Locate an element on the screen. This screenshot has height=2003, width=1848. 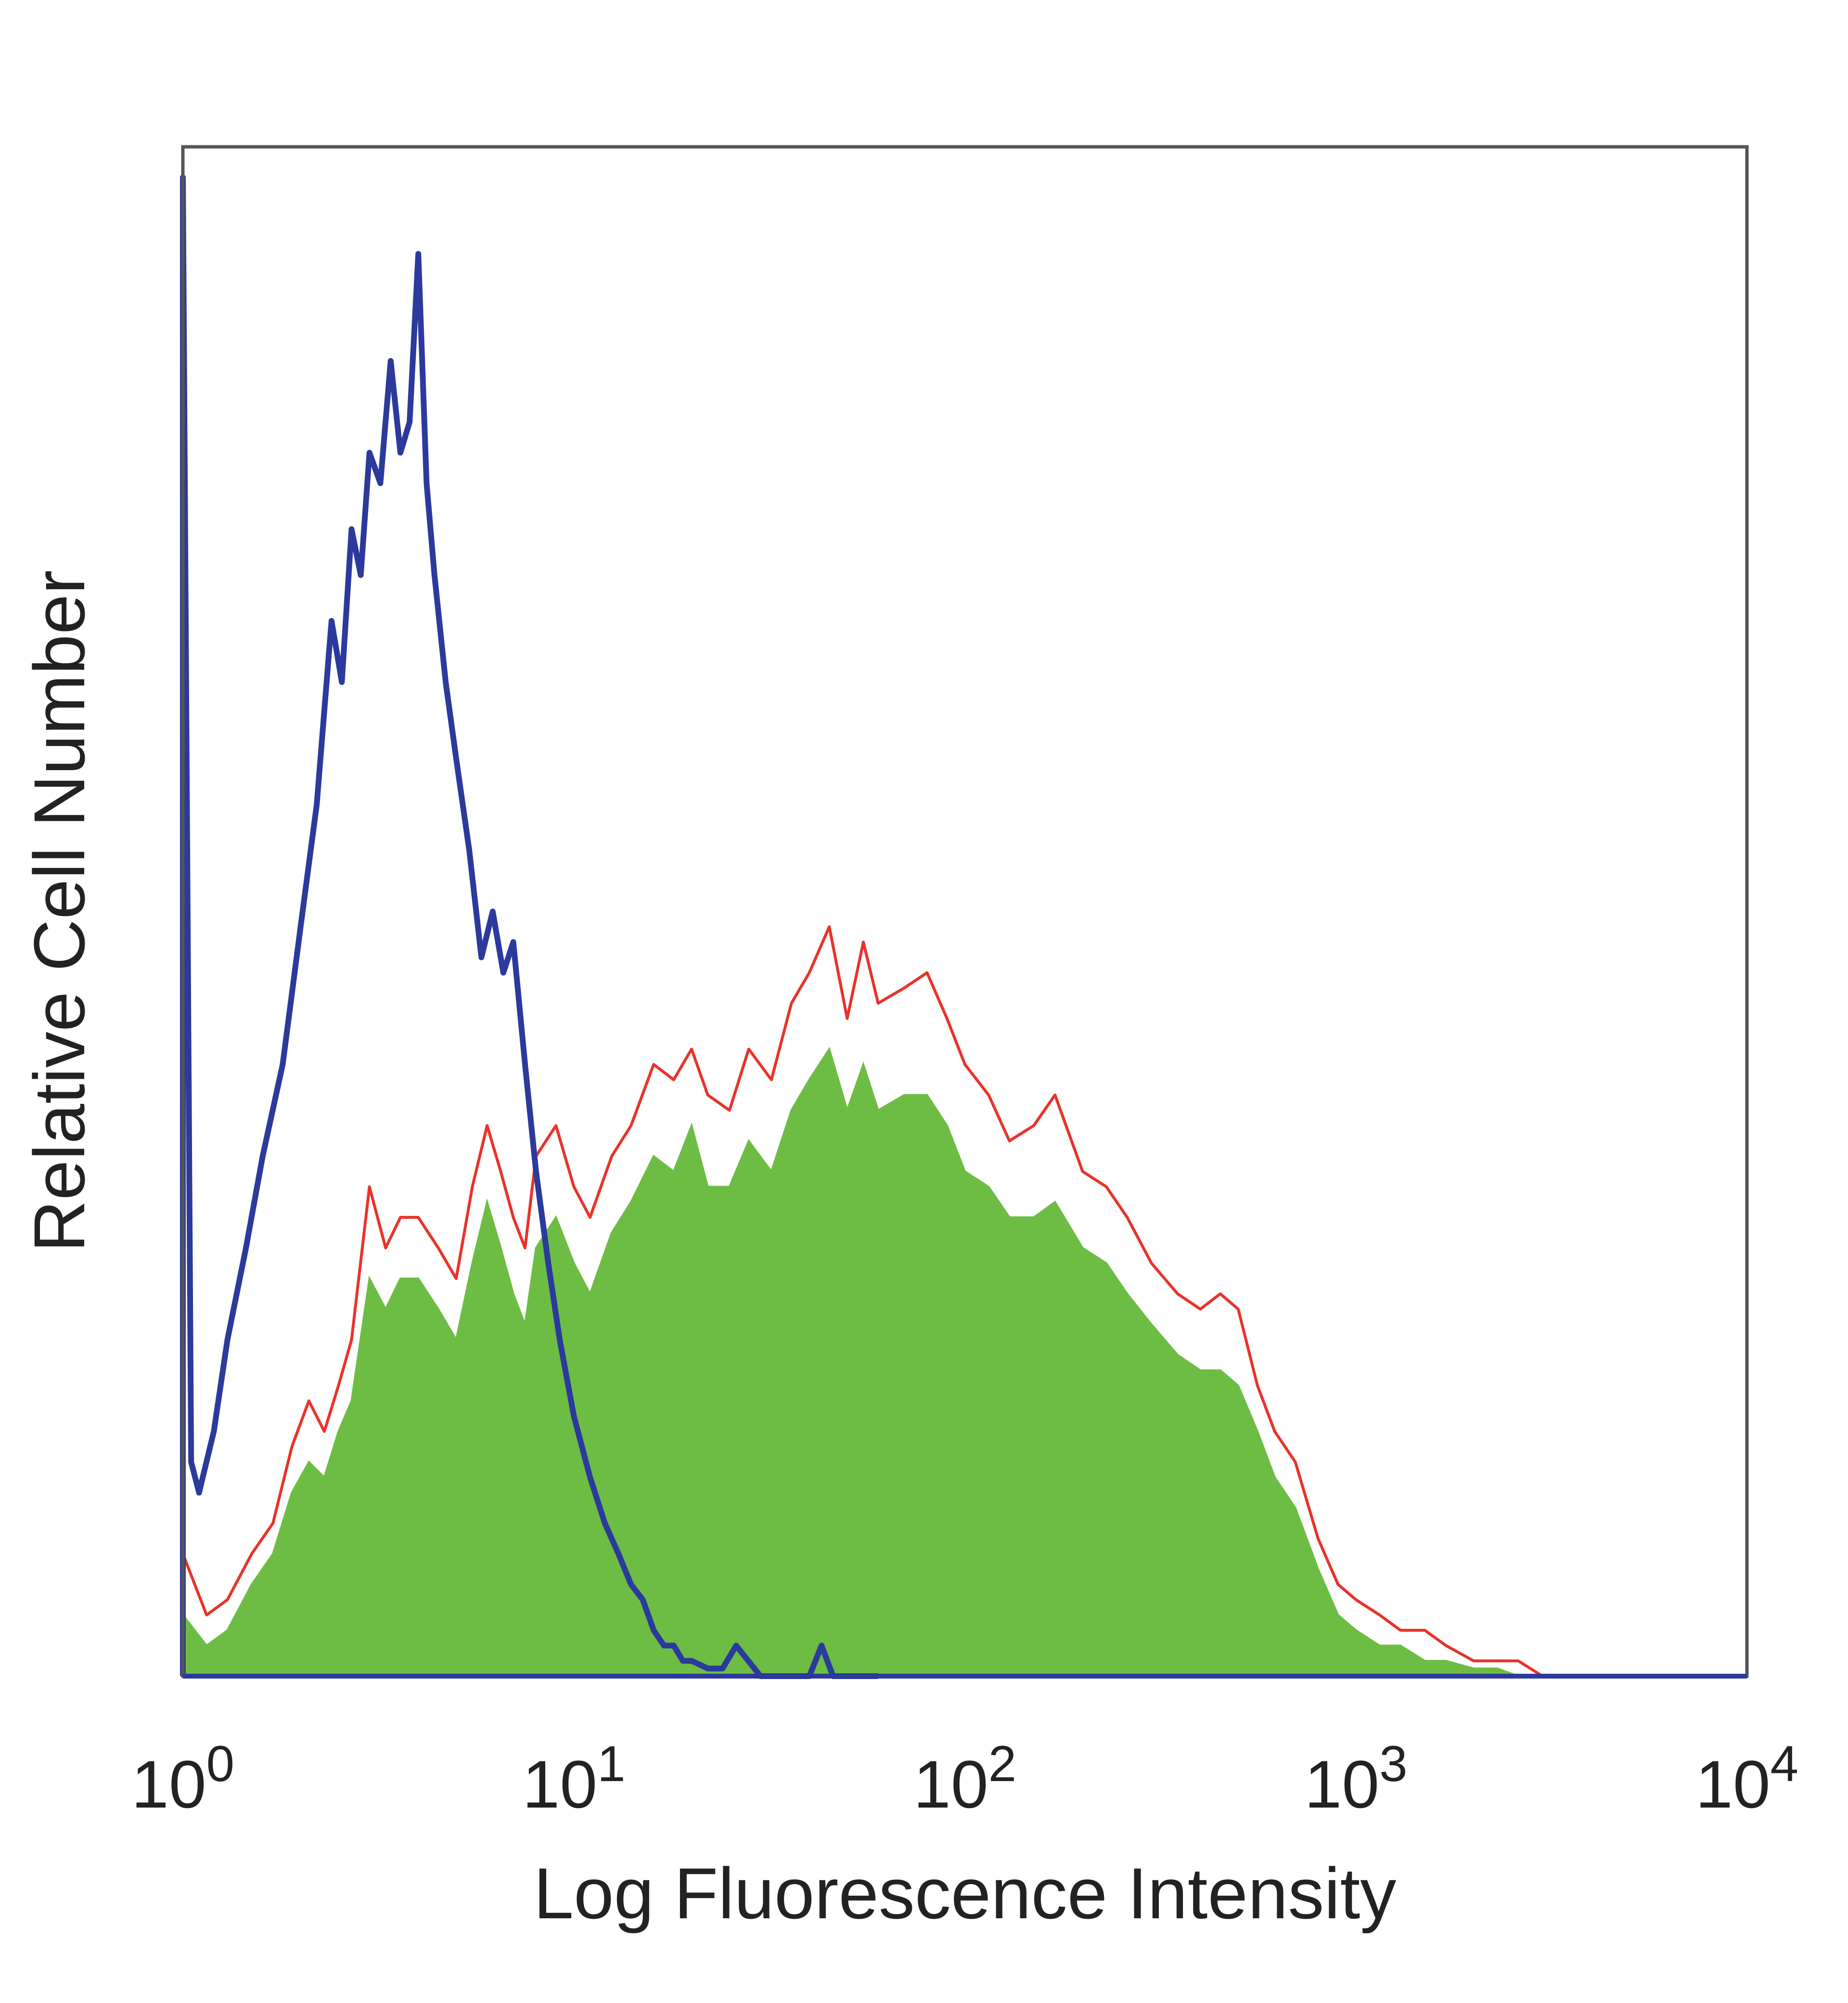
x-tick-label-0: 10⁰ is located at coordinates (182, 1779).